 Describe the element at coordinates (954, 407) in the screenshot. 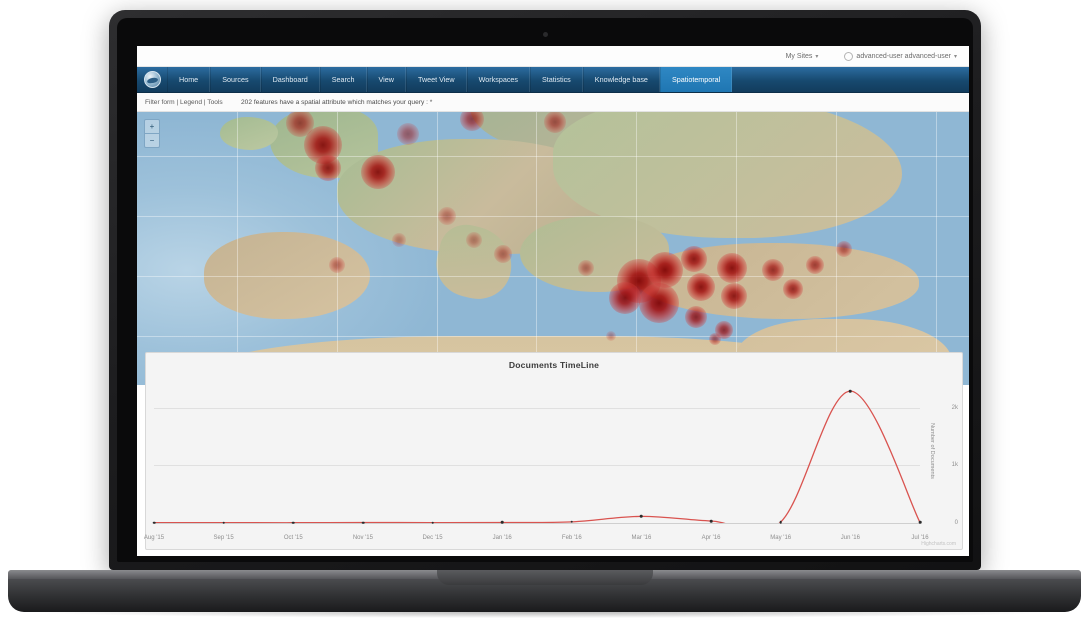

I see `y-axis-tick-label: 2k` at that location.